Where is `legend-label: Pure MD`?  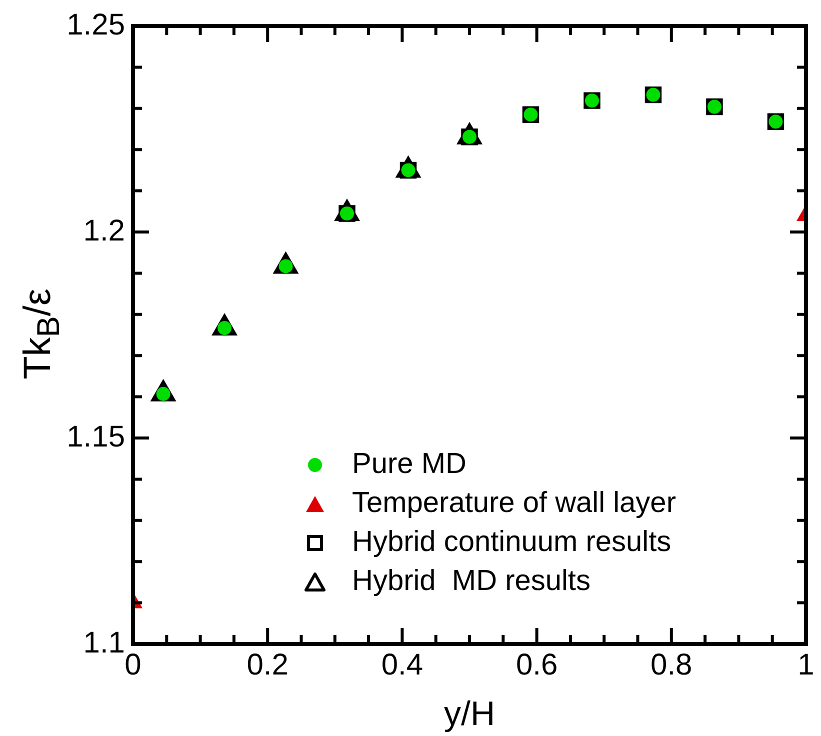 legend-label: Pure MD is located at coordinates (409, 464).